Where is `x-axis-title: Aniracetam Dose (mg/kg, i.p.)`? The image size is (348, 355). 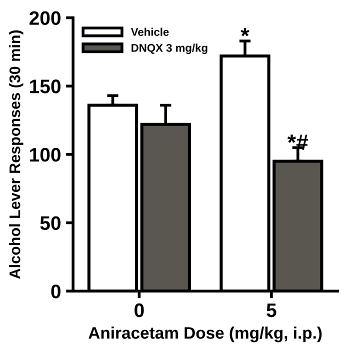
x-axis-title: Aniracetam Dose (mg/kg, i.p.) is located at coordinates (205, 334).